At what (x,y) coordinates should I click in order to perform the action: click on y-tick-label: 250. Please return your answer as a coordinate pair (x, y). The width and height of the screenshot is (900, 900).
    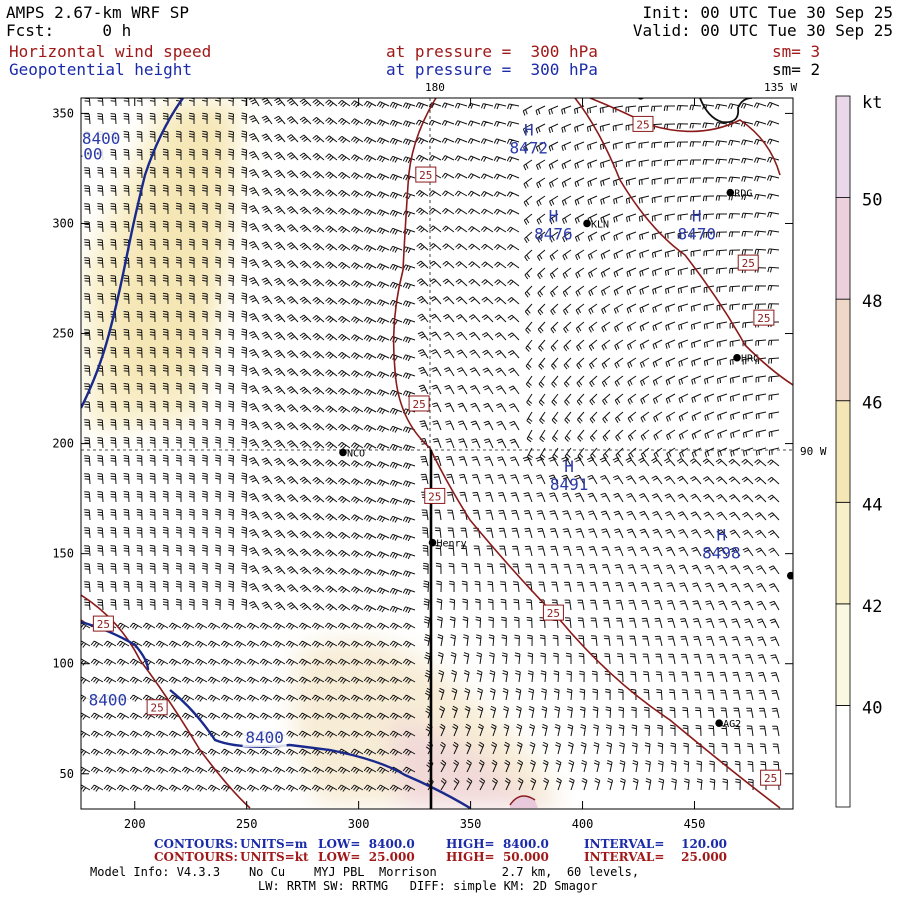
    Looking at the image, I should click on (63, 334).